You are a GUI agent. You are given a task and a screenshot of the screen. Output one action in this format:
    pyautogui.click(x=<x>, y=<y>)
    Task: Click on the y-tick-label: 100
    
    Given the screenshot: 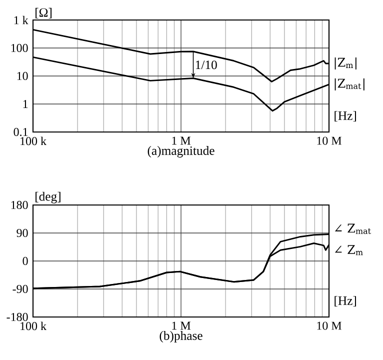 What is the action you would take?
    pyautogui.click(x=19, y=48)
    